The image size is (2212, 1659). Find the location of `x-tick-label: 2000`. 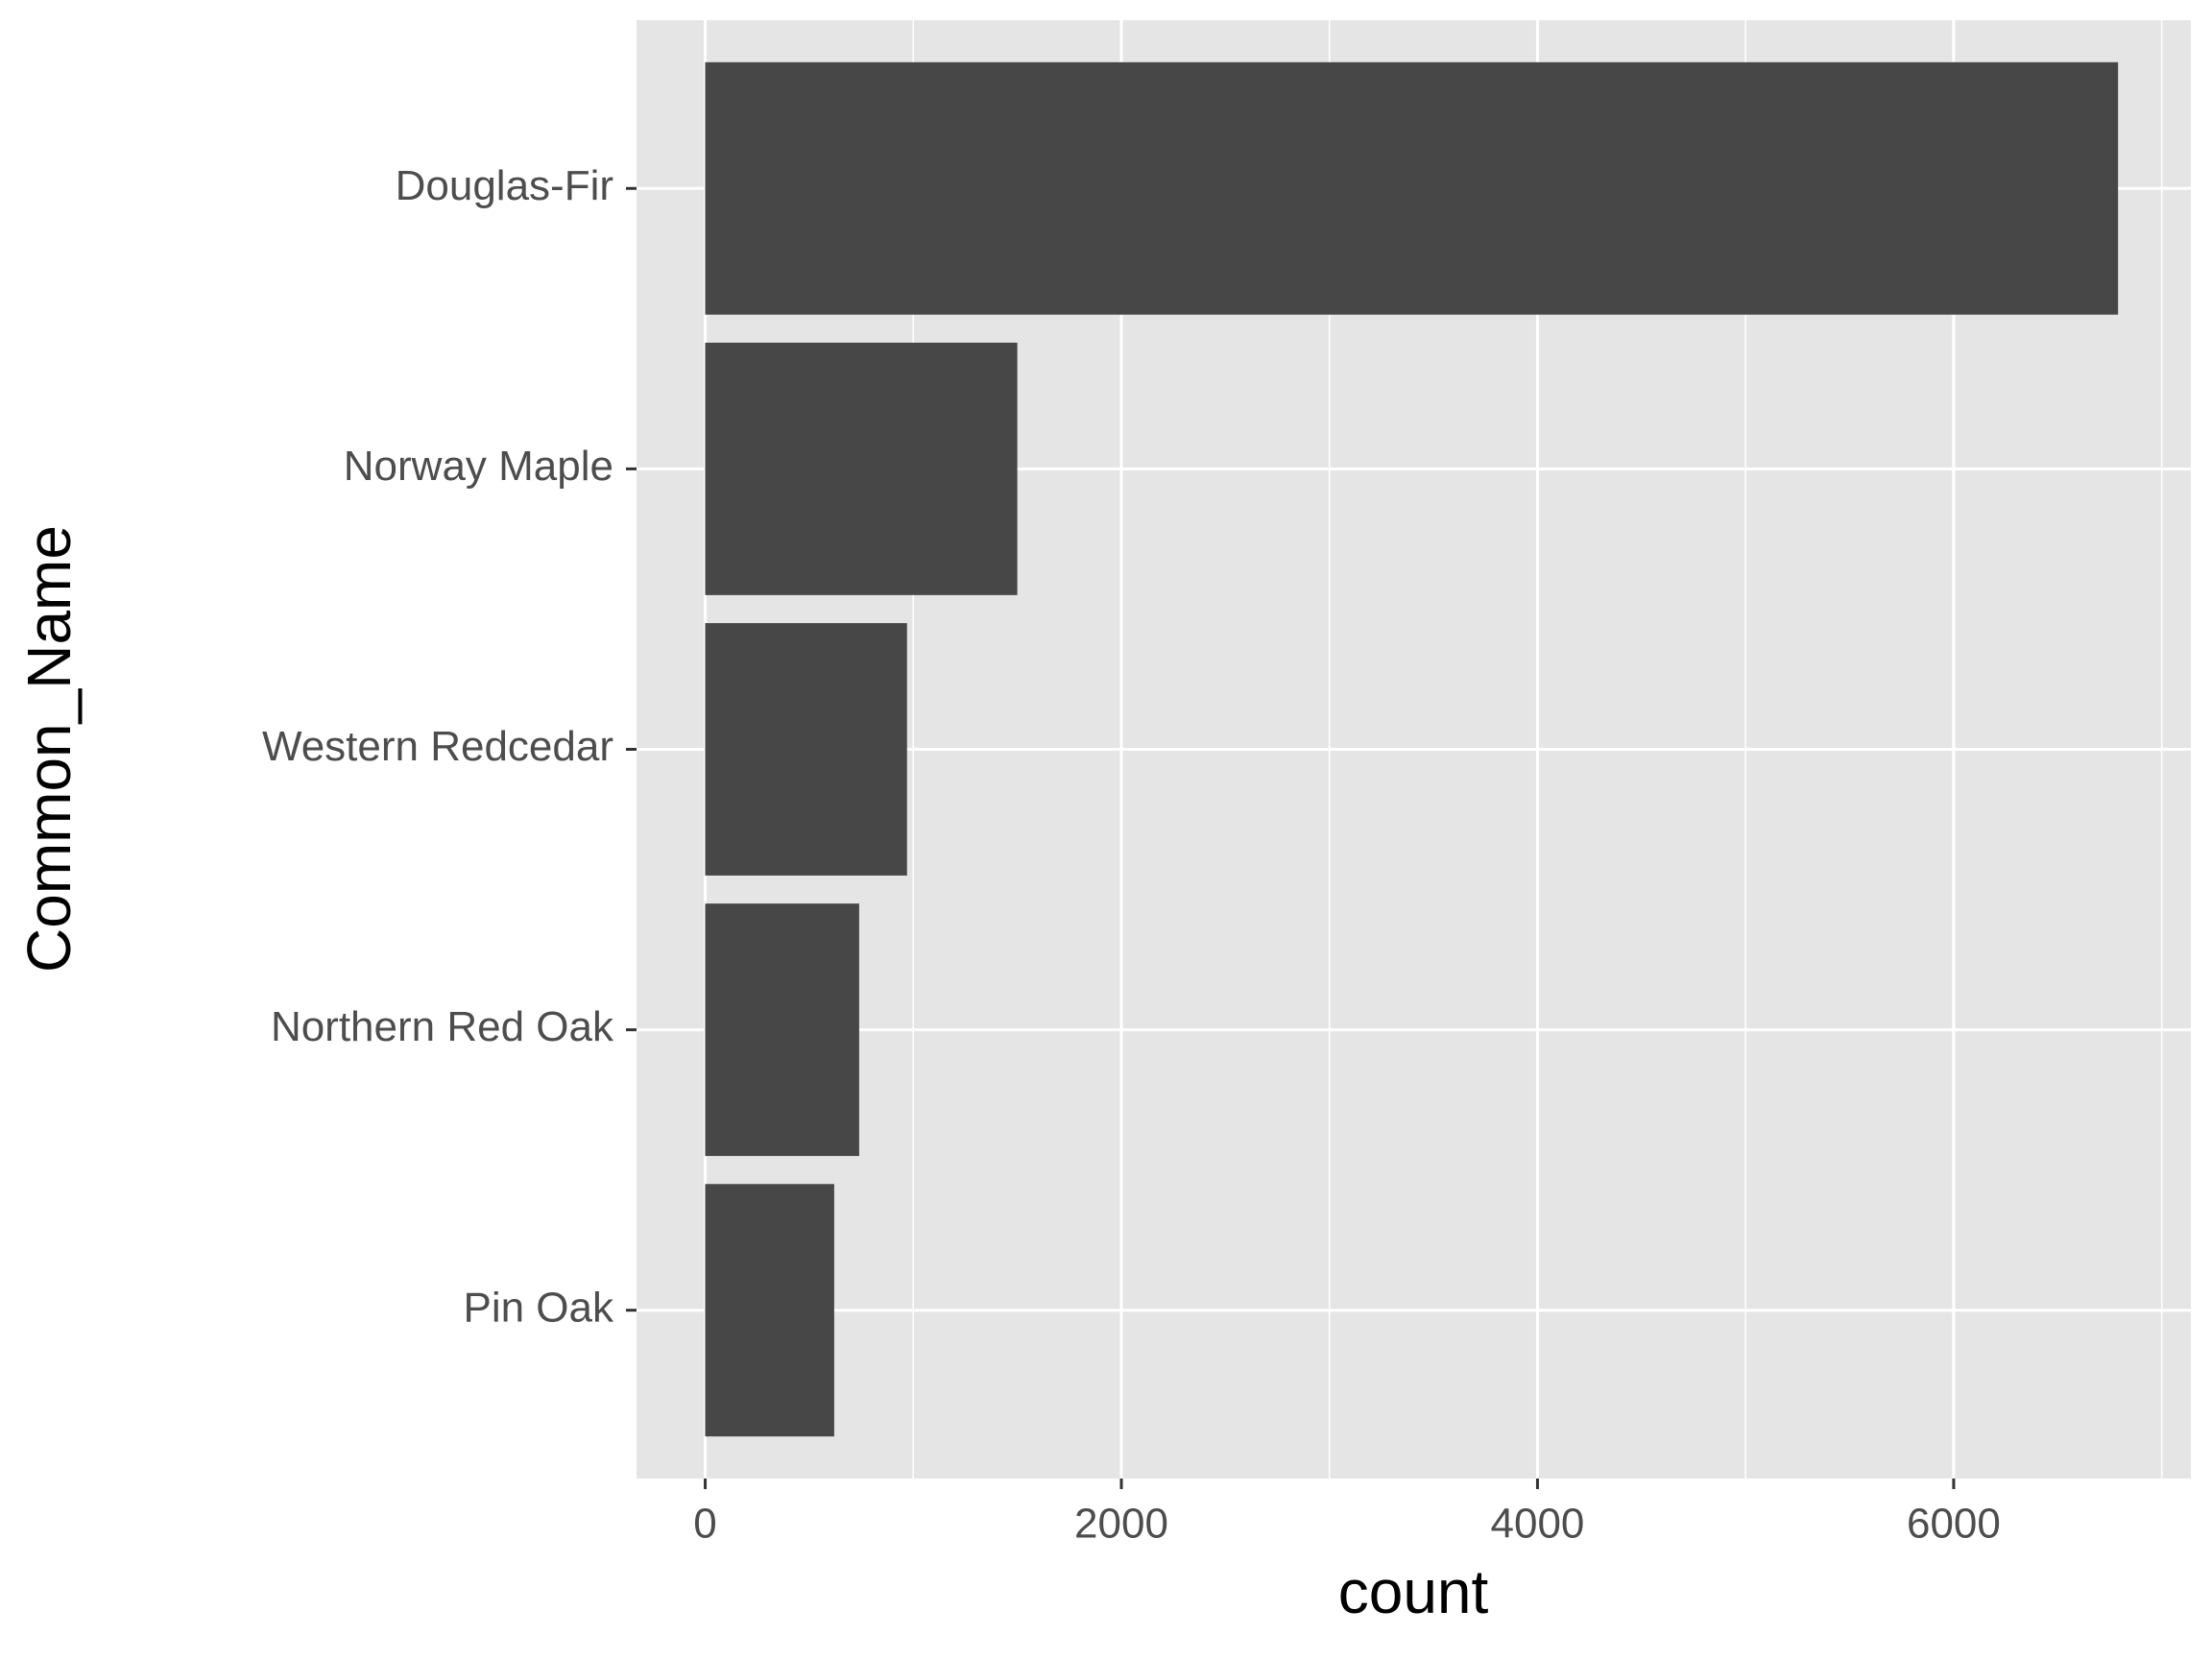

x-tick-label: 2000 is located at coordinates (1121, 1525).